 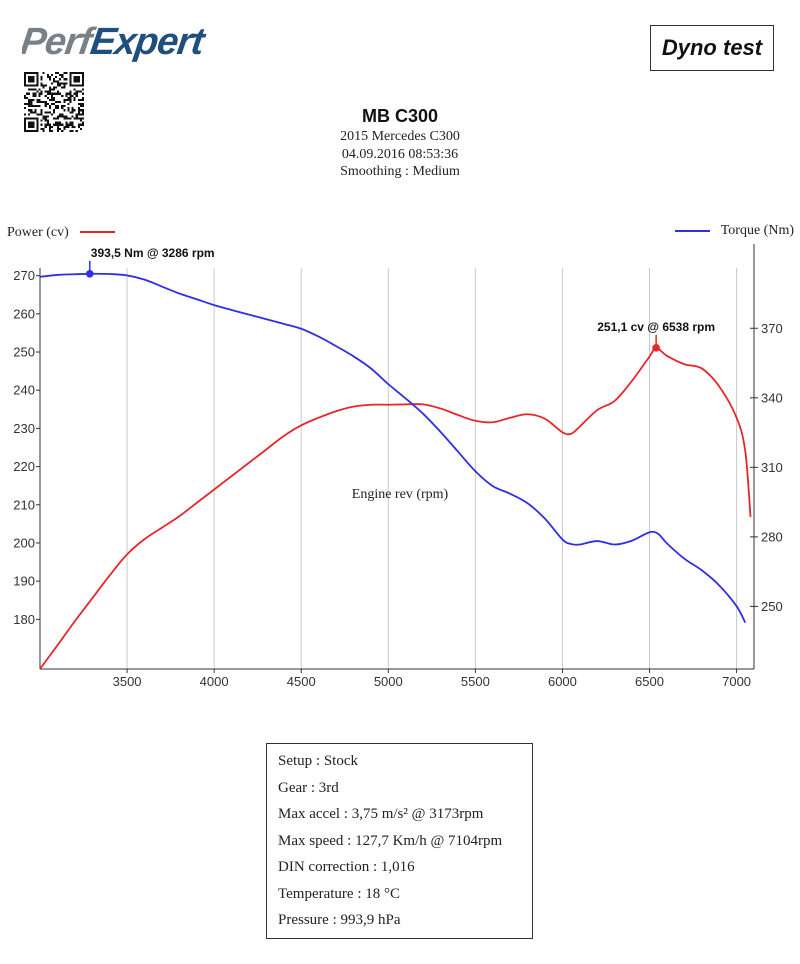 I want to click on x-tick-label: 6500, so click(x=649, y=681).